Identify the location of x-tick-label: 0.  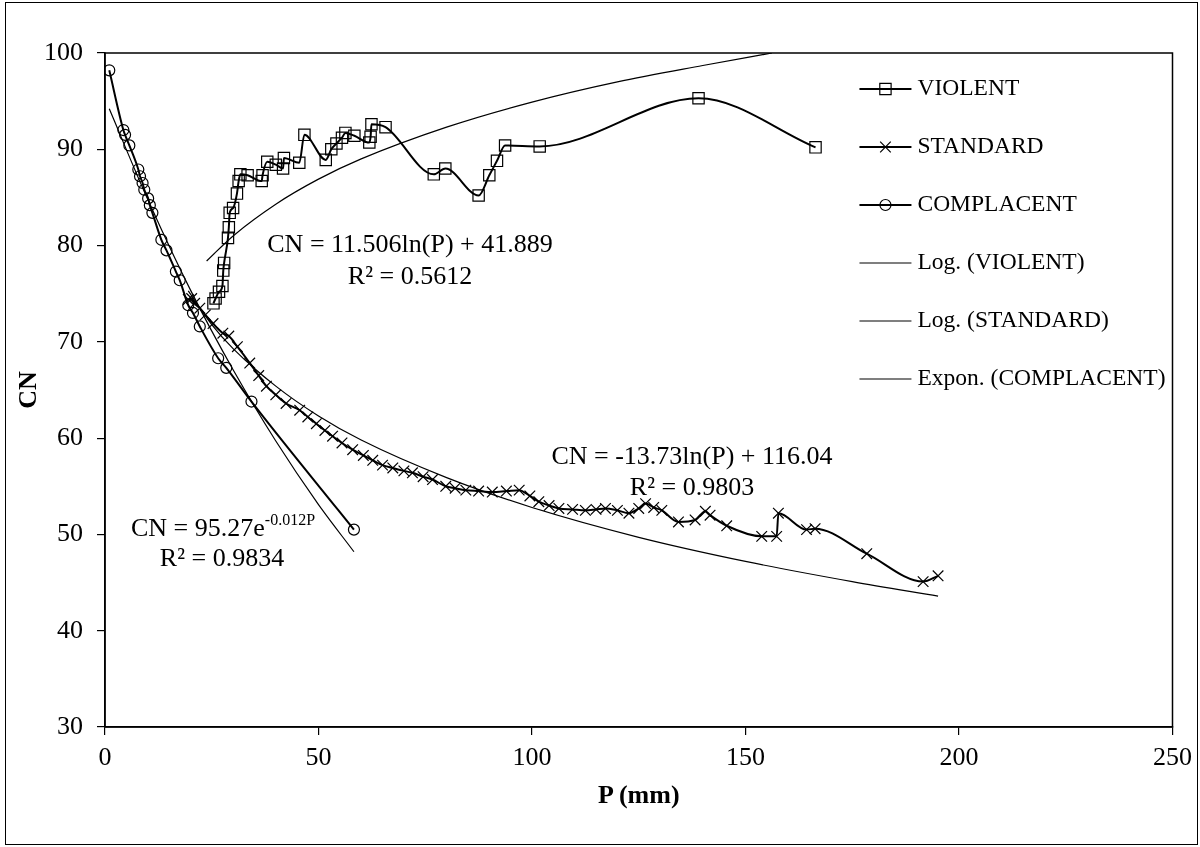
(105, 757).